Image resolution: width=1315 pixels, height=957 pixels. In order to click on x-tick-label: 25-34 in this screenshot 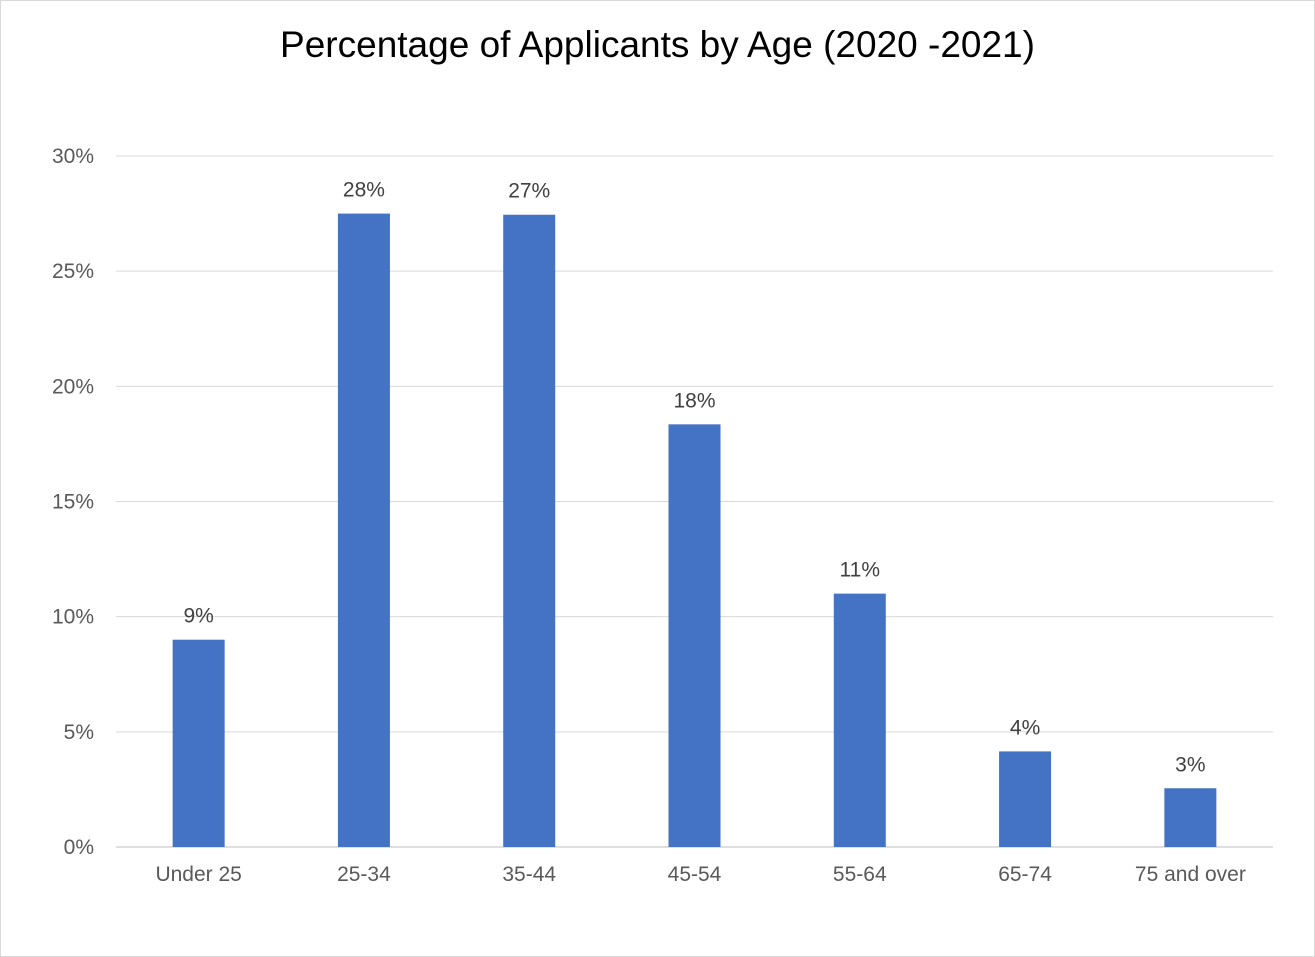, I will do `click(364, 874)`.